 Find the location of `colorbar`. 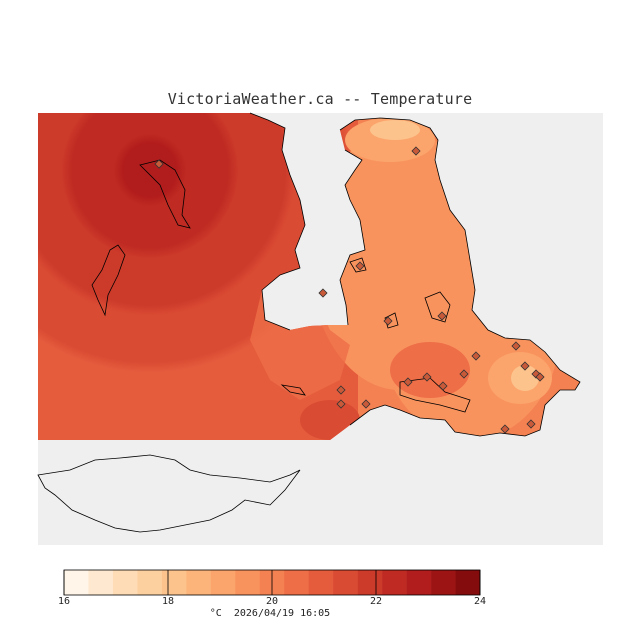

colorbar is located at coordinates (272, 582).